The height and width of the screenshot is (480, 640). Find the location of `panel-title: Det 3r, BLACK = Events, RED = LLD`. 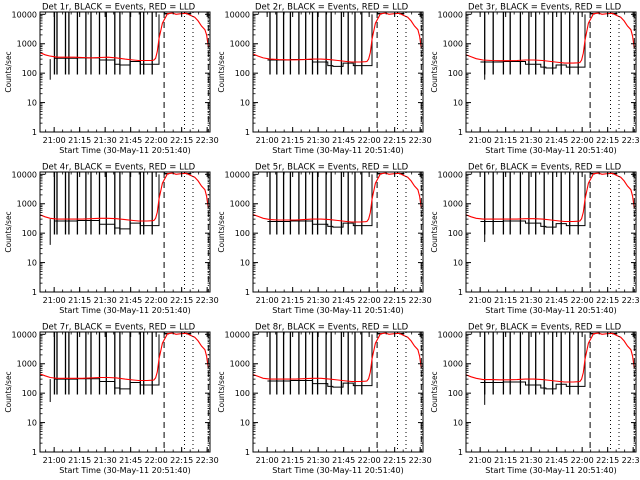

panel-title: Det 3r, BLACK = Events, RED = LLD is located at coordinates (545, 8).